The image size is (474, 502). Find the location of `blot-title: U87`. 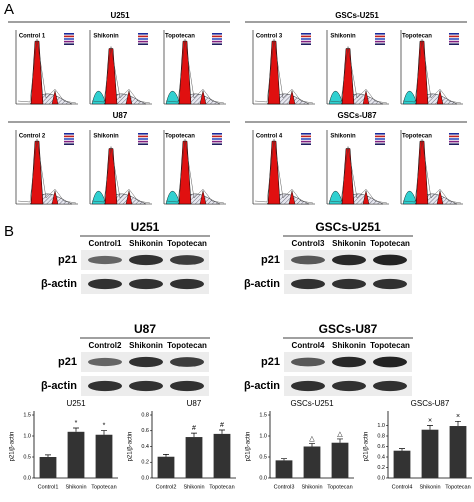

blot-title: U87 is located at coordinates (145, 329).